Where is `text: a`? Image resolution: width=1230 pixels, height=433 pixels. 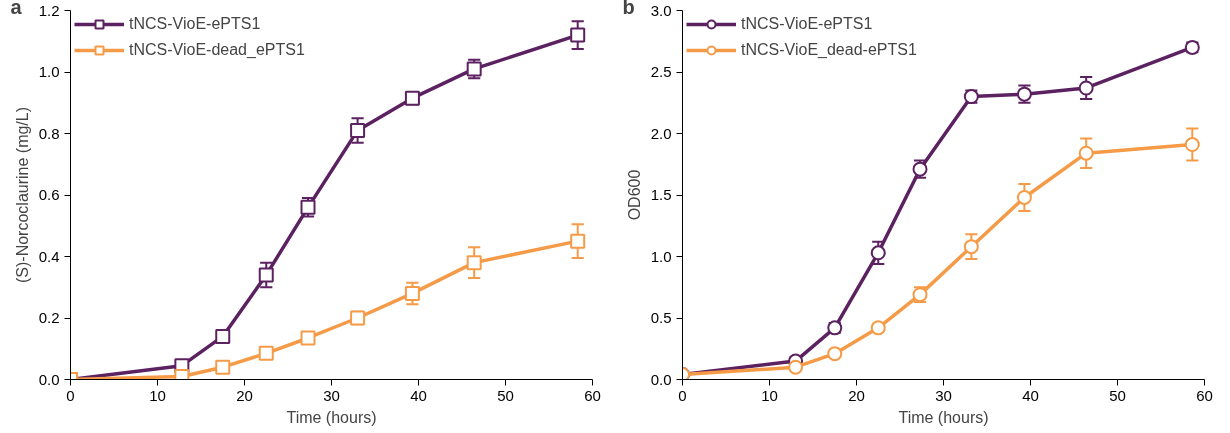 text: a is located at coordinates (16, 9).